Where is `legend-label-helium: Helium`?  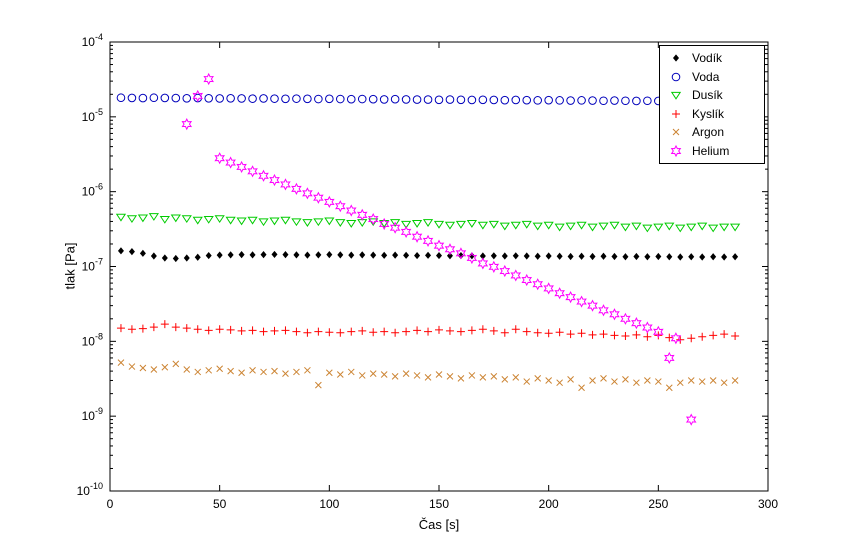
legend-label-helium: Helium is located at coordinates (711, 150).